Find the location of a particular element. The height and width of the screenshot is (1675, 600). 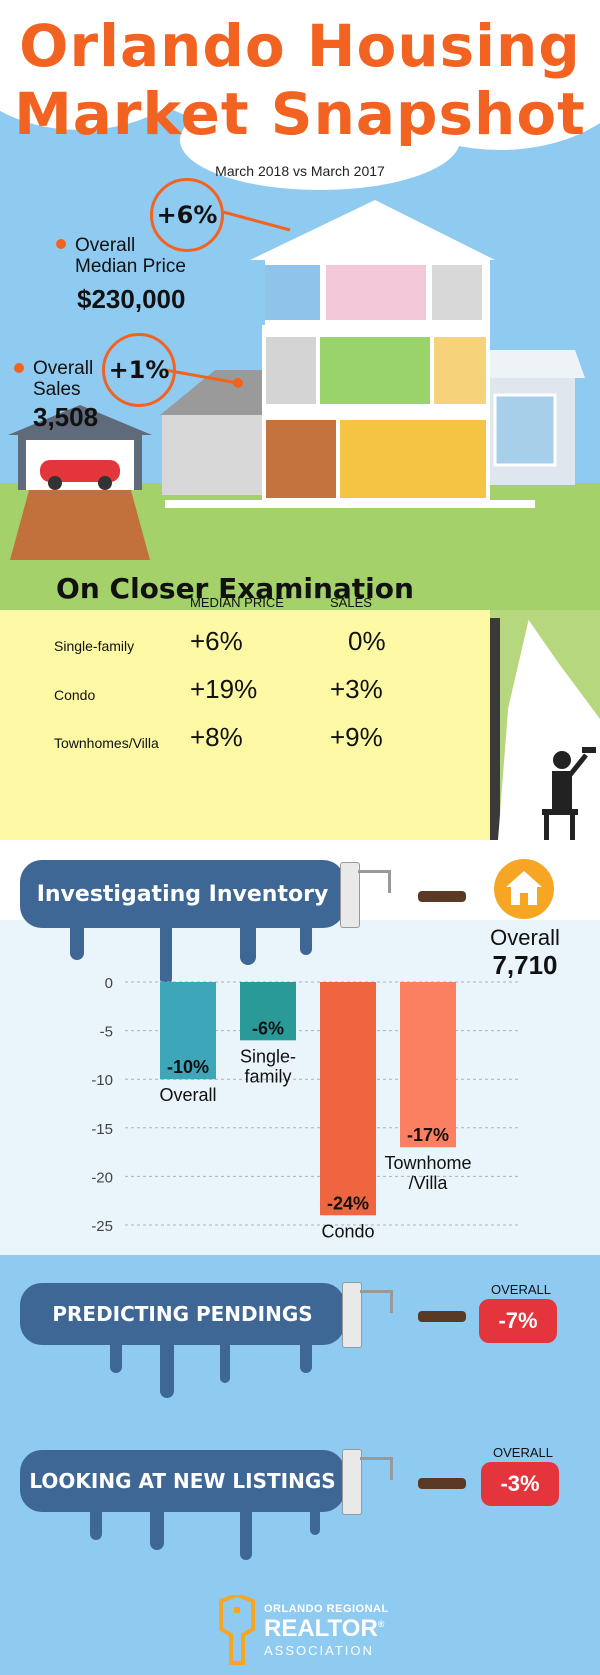

y-tick-label: 0 is located at coordinates (109, 983).